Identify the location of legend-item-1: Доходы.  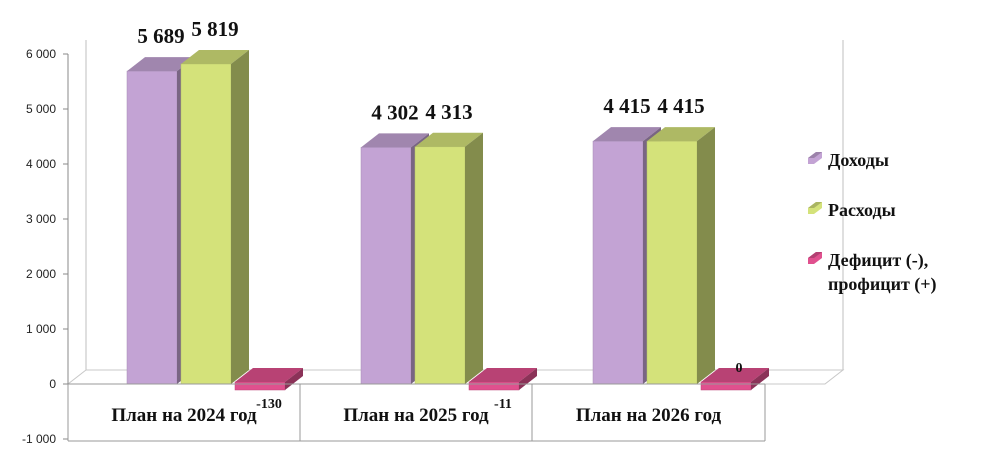
(848, 160).